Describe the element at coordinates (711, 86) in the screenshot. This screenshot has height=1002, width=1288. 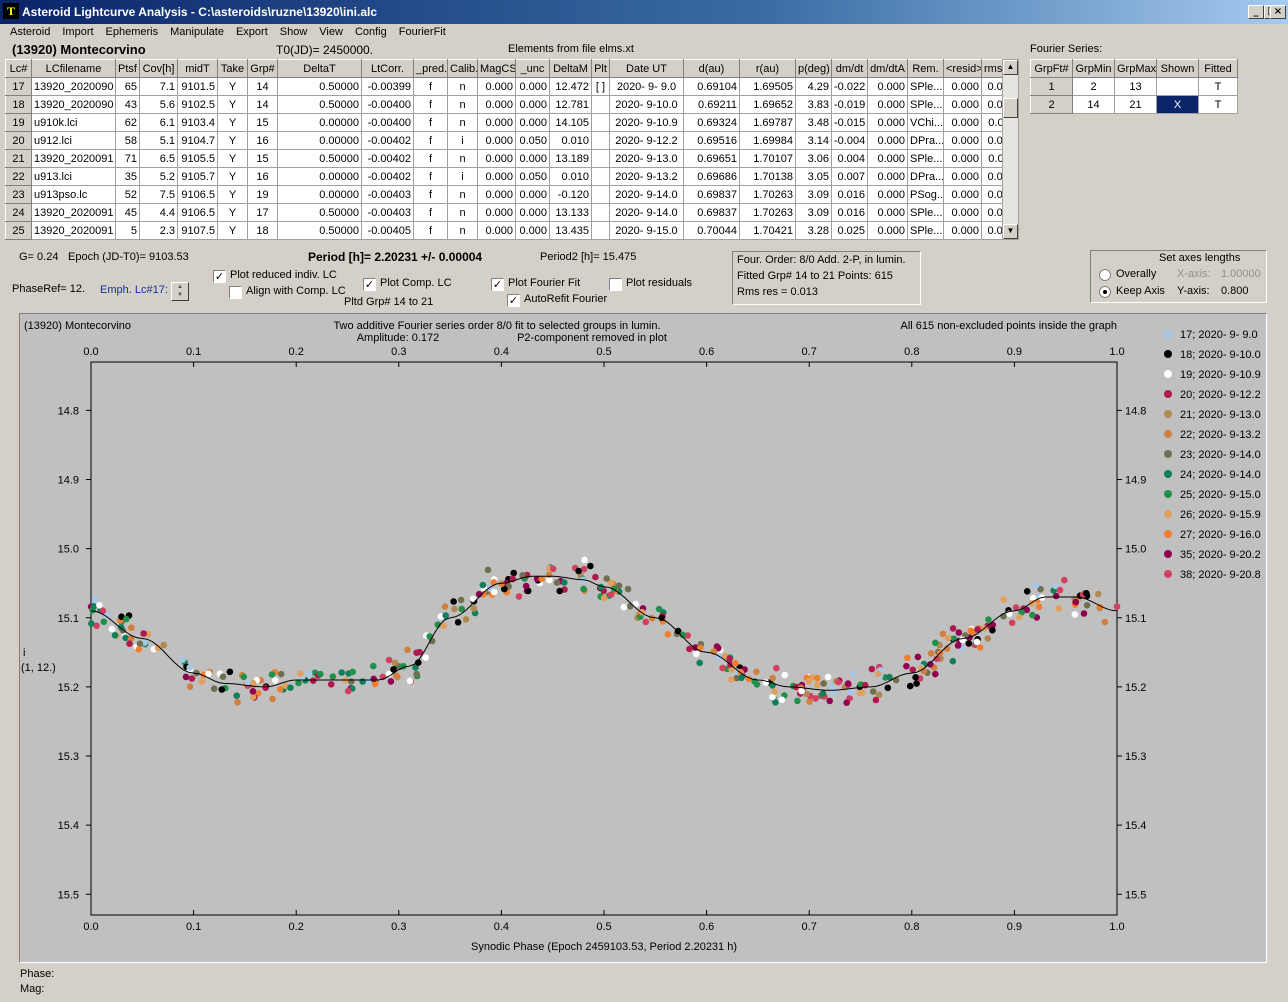
I see `table-cell: 0.69104` at that location.